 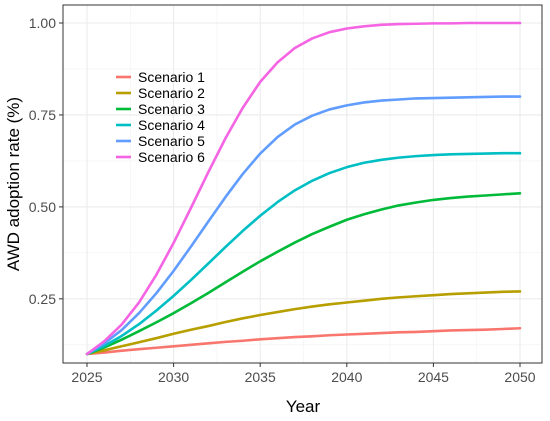 I want to click on scenario-2-line, so click(x=303, y=323).